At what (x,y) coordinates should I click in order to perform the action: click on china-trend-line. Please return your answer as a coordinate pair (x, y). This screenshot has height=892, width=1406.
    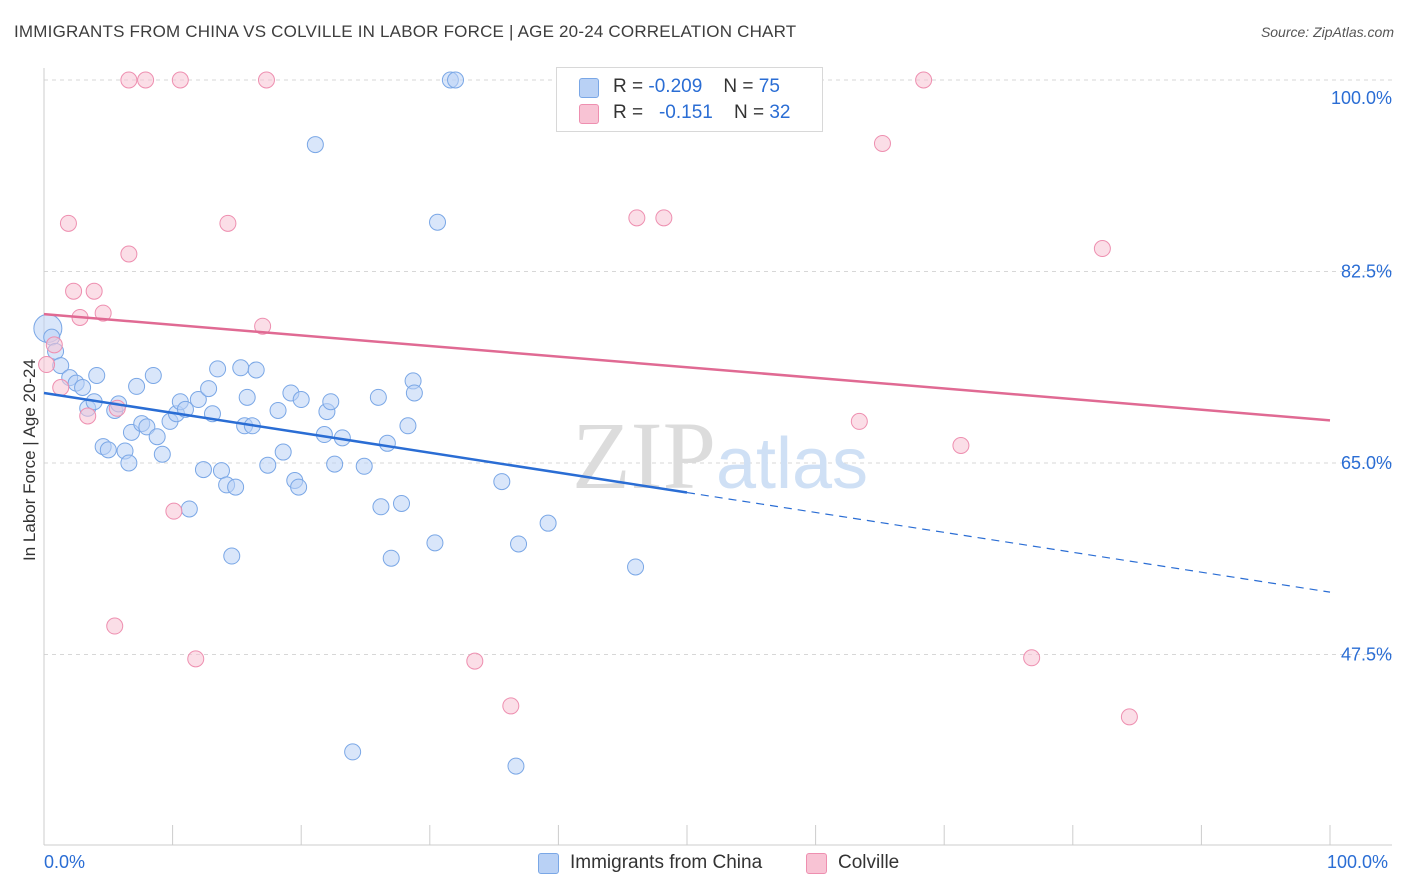
    Looking at the image, I should click on (365, 442).